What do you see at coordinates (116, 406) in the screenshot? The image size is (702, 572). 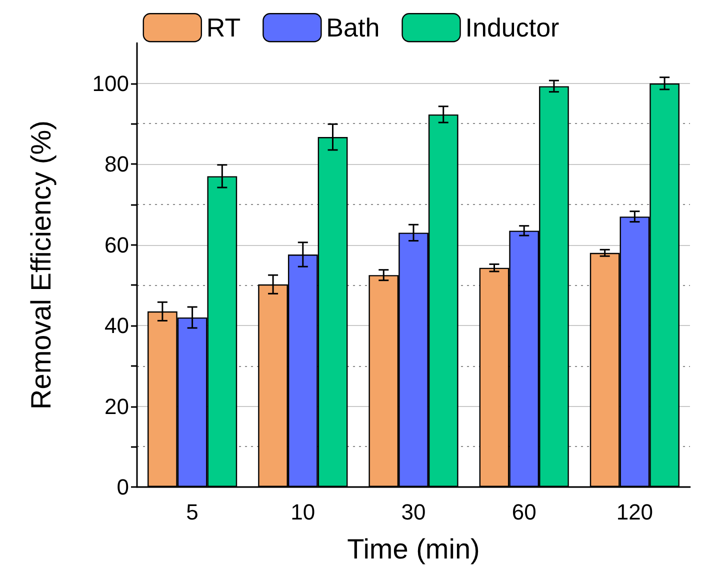 I see `y-tick-label: 20` at bounding box center [116, 406].